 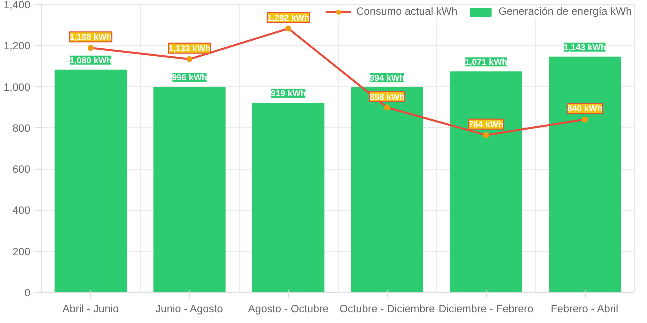 What do you see at coordinates (565, 12) in the screenshot?
I see `legend-label: Generación de energía kWh` at bounding box center [565, 12].